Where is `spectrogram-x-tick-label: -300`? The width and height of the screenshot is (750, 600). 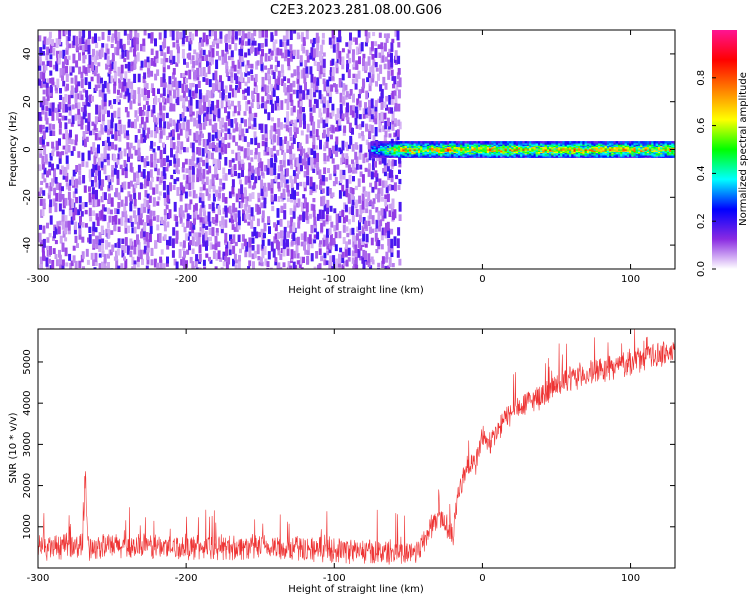 spectrogram-x-tick-label: -300 is located at coordinates (38, 279).